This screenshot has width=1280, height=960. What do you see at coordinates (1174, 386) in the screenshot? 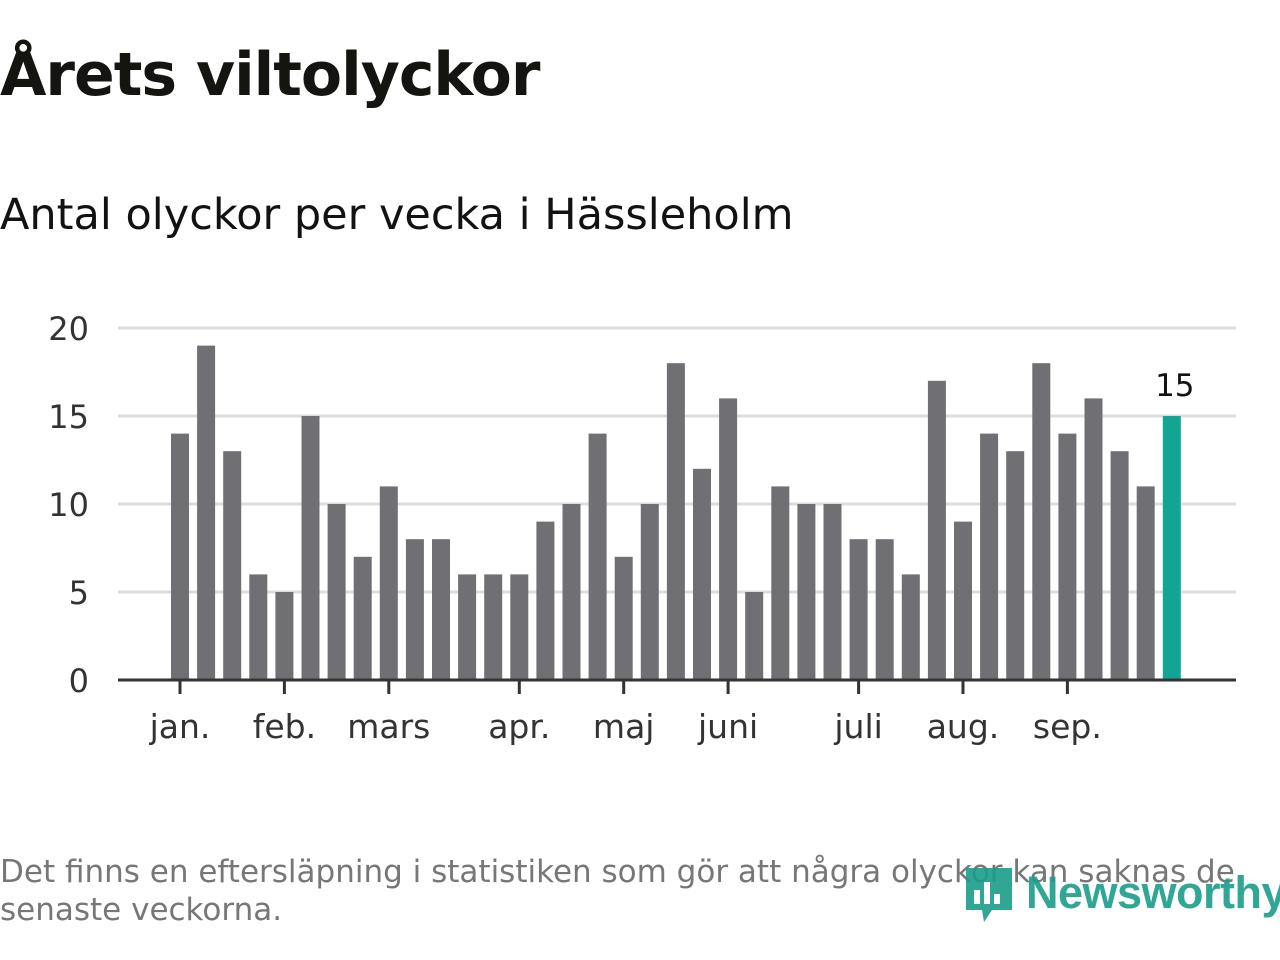
I see `highlight-value-label: 15` at bounding box center [1174, 386].